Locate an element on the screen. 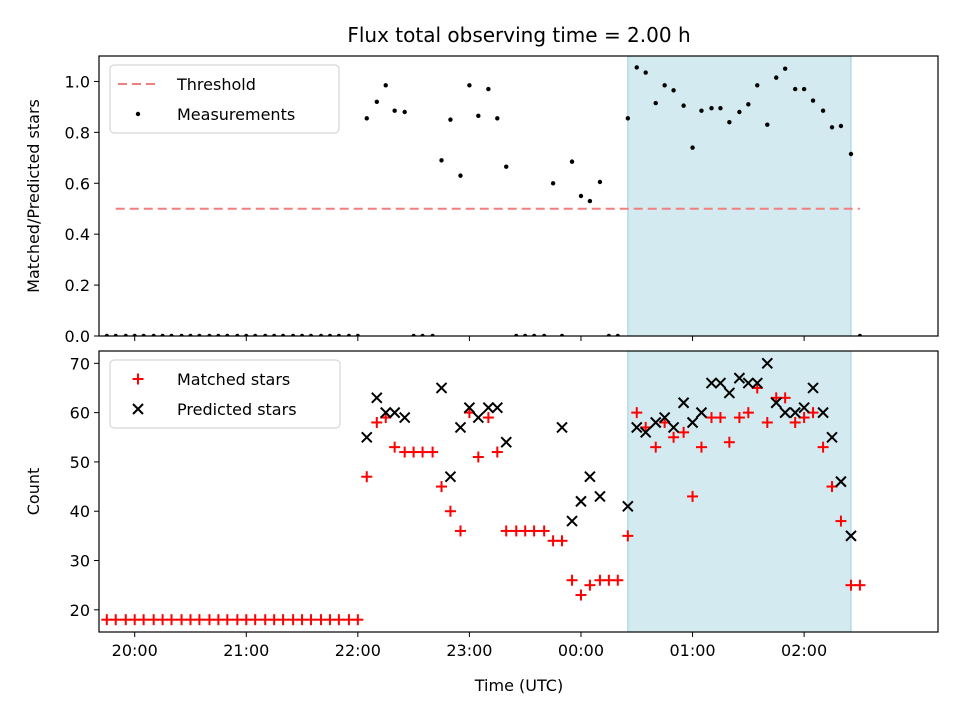 The height and width of the screenshot is (720, 960). y-tick-label: 0.2 is located at coordinates (77, 285).